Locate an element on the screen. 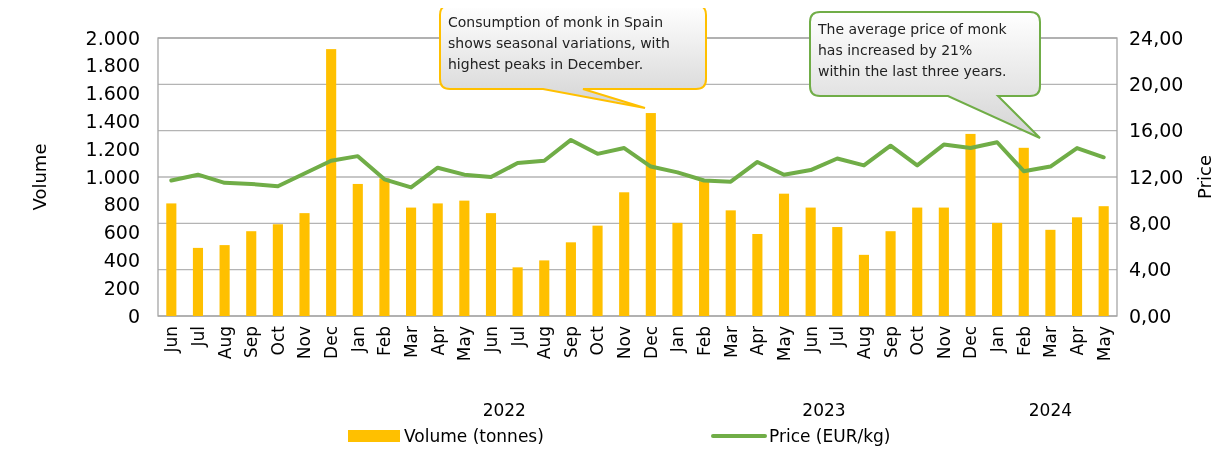 This screenshot has width=1231, height=456. annotation: Consumption of monk in Spain shows seasonal variations, with highest peaks in December. is located at coordinates (559, 43).